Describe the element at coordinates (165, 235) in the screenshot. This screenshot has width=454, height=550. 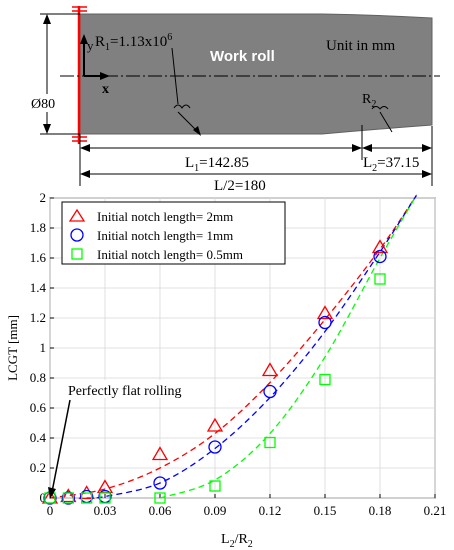
I see `legend-entry-1: Initial notch length= 1mm` at that location.